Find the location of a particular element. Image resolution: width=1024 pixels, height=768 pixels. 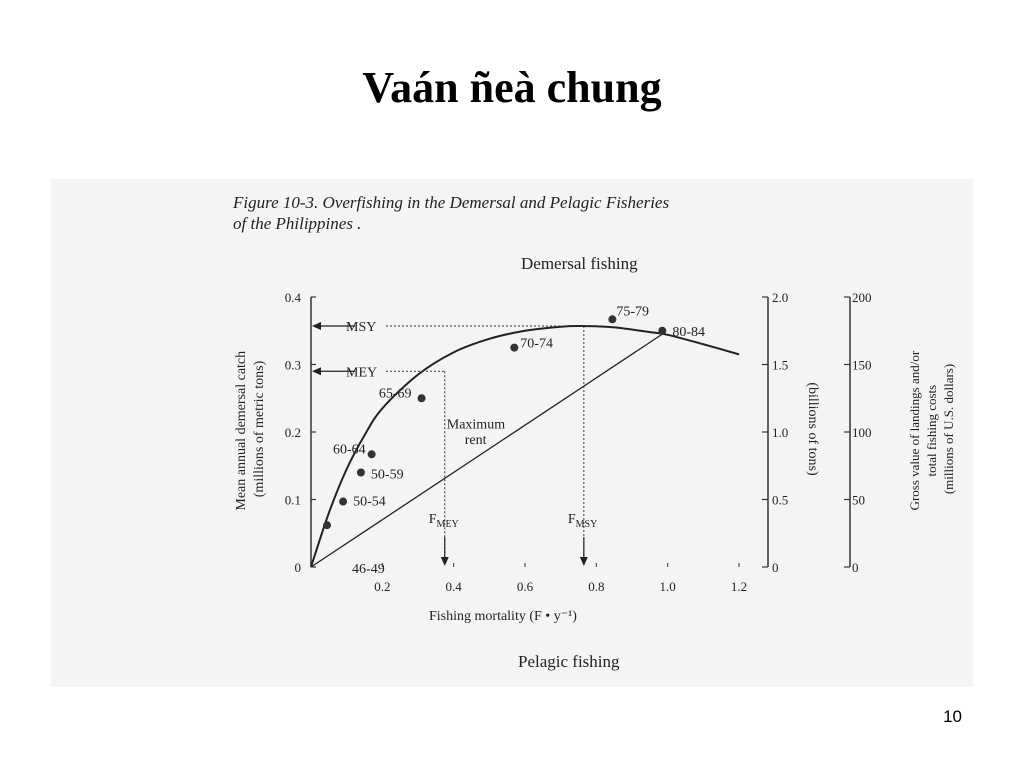

yield-curve-line is located at coordinates (525, 446).